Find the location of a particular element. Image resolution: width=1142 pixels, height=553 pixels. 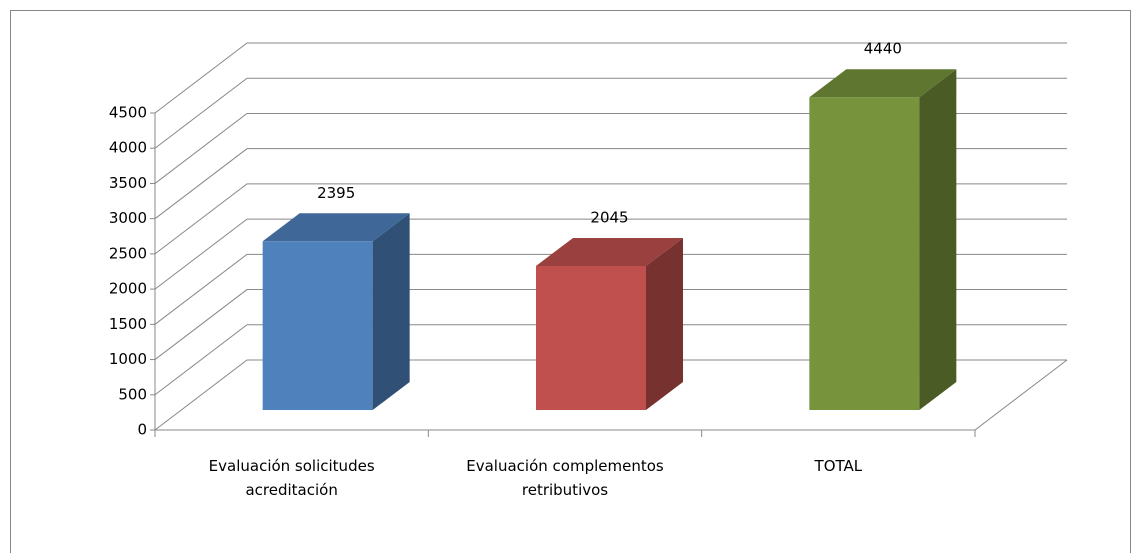

y-tick-label: 4000 is located at coordinates (128, 148).